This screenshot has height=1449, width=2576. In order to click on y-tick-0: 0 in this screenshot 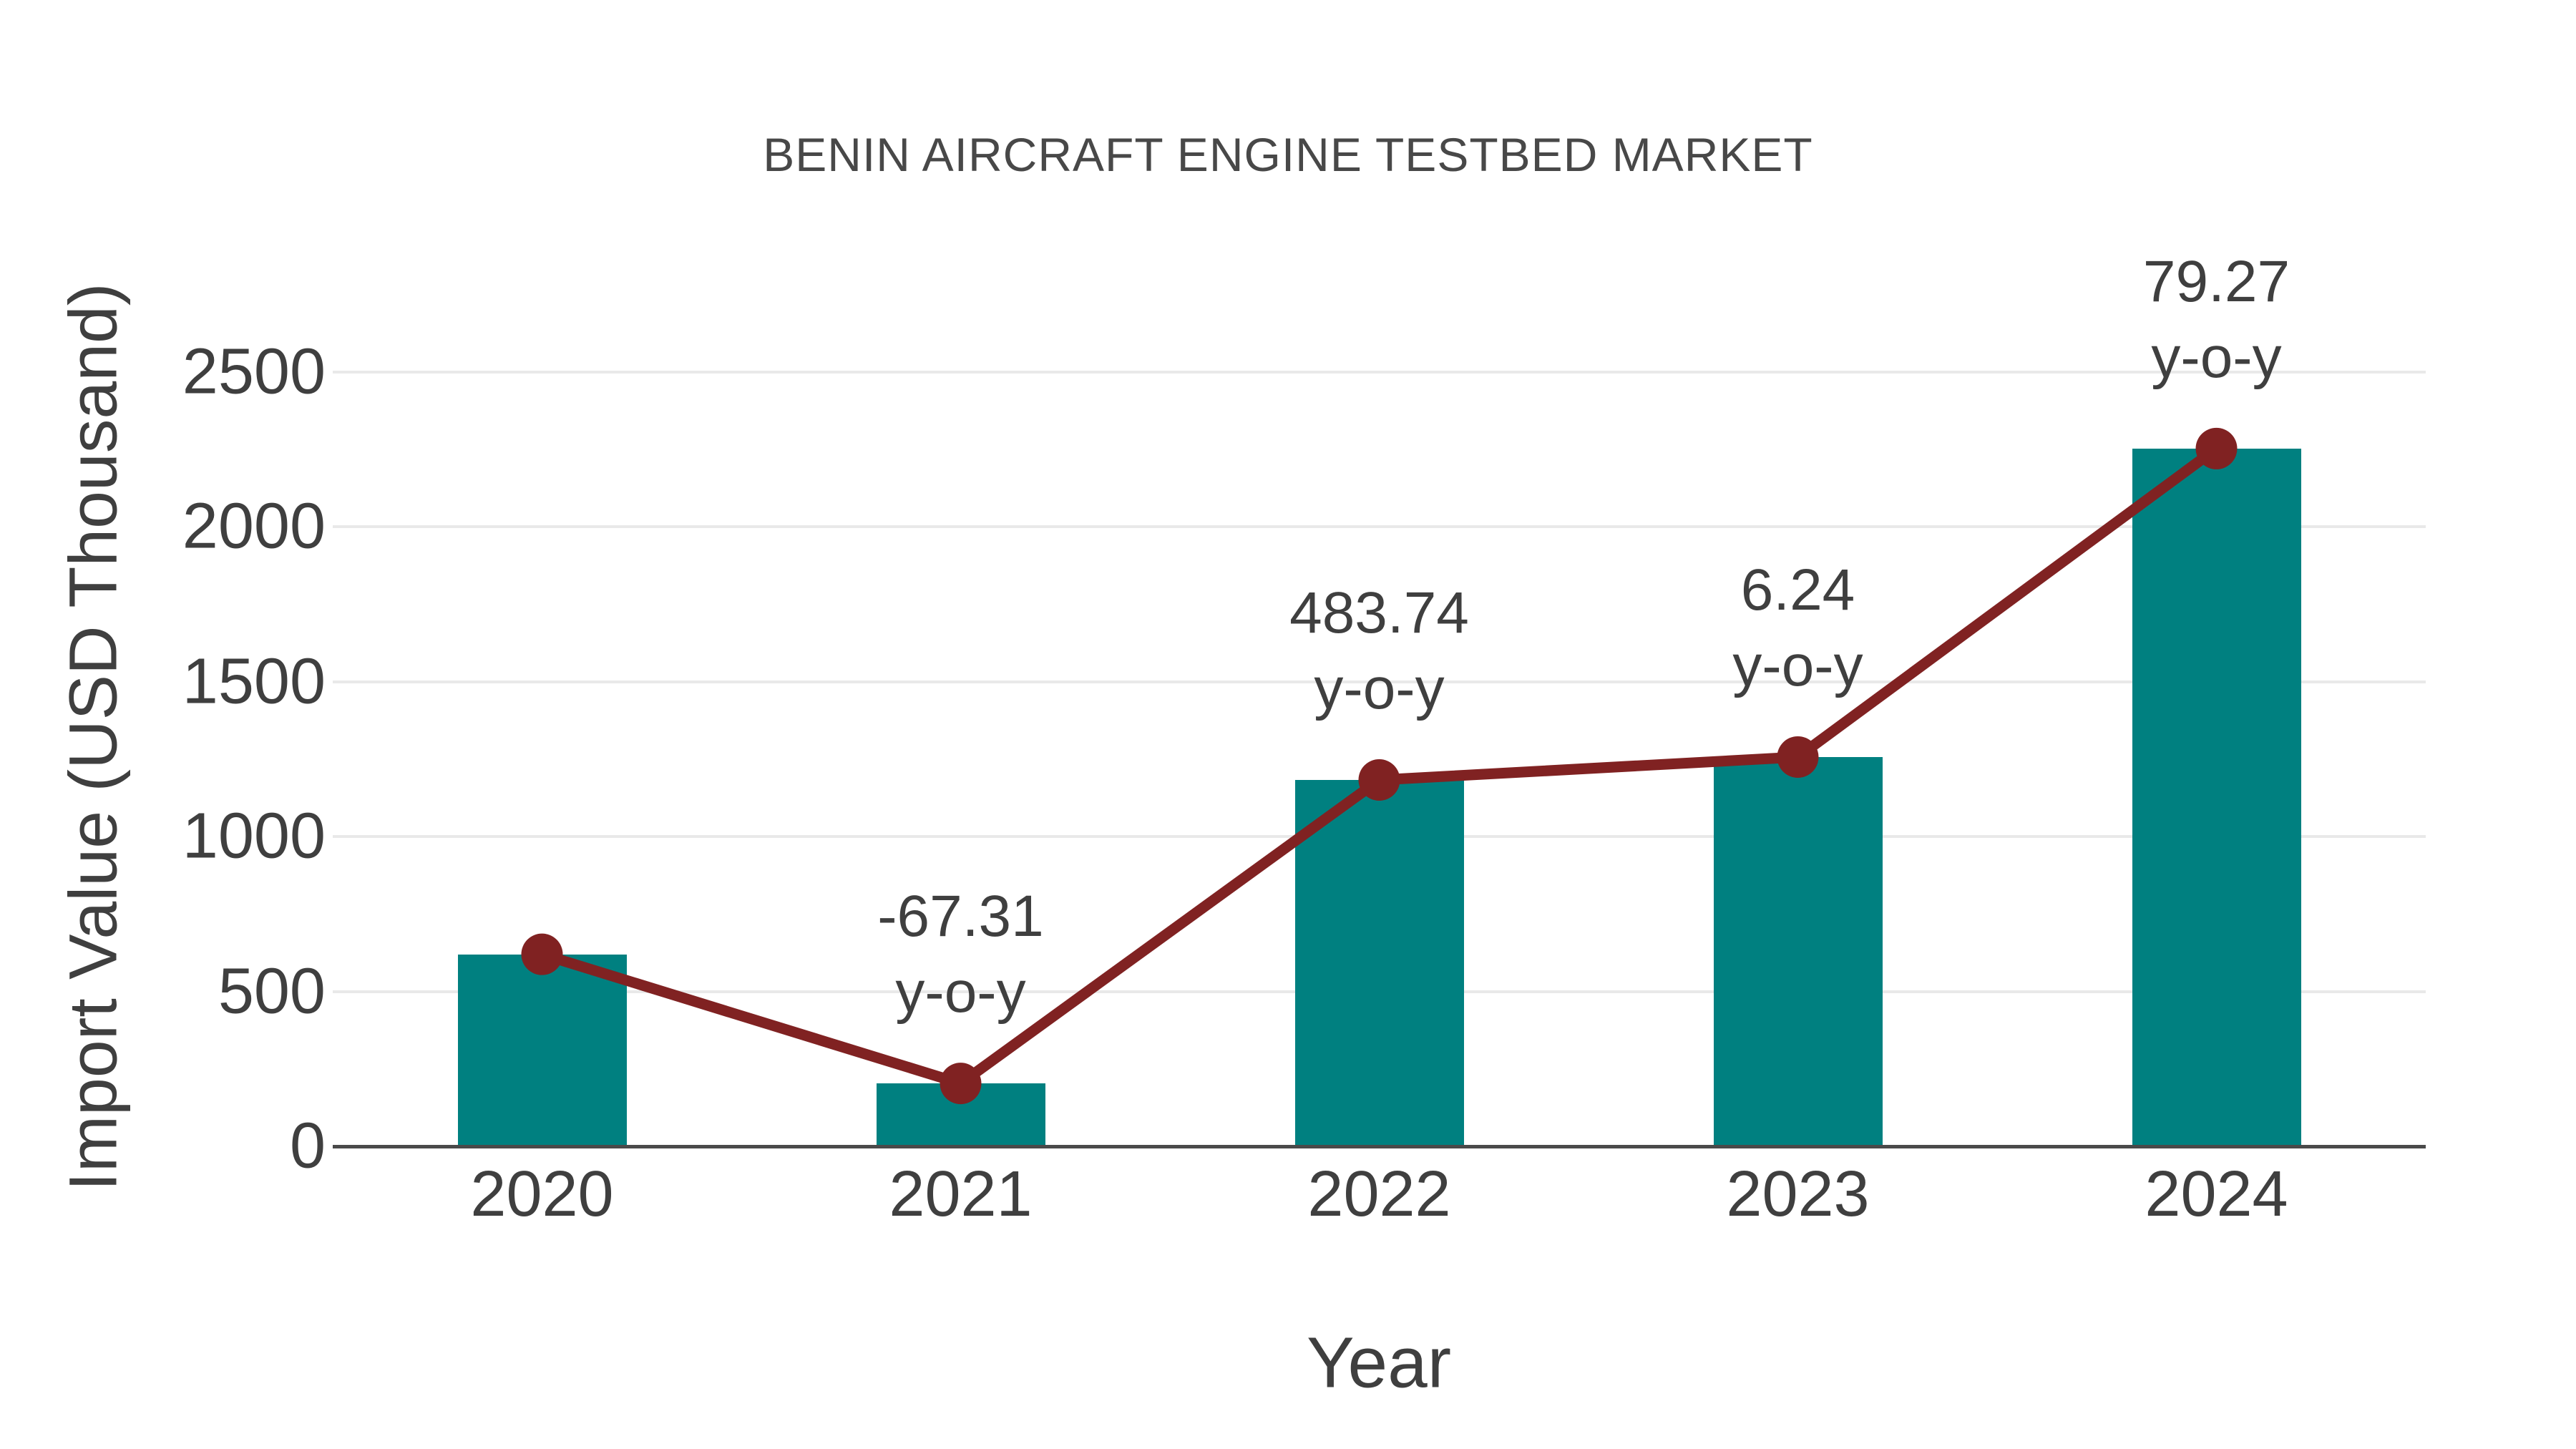, I will do `click(307, 1146)`.